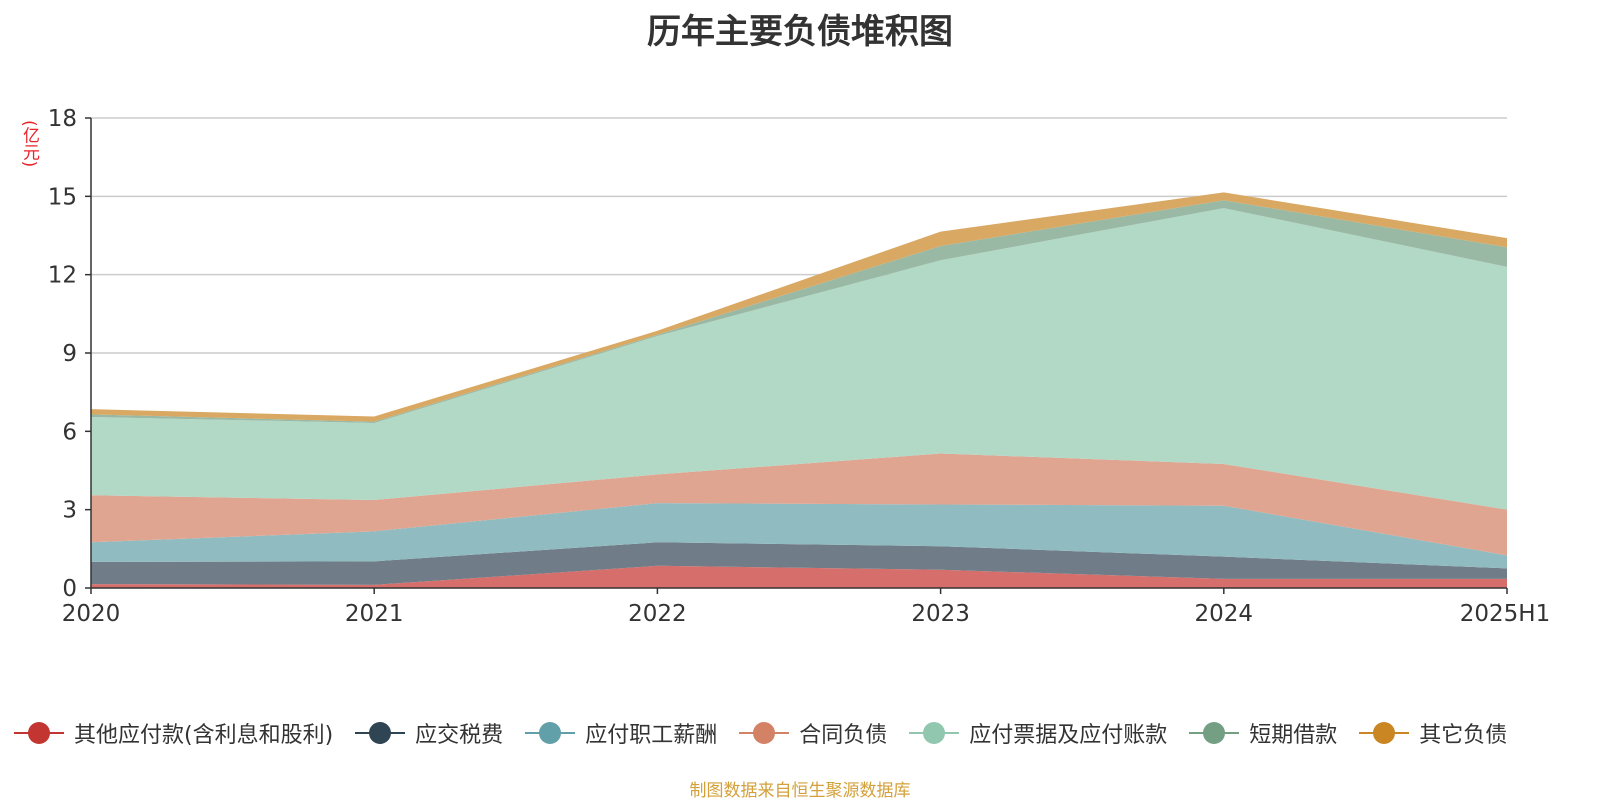 The height and width of the screenshot is (801, 1600). What do you see at coordinates (1068, 735) in the screenshot?
I see `legend-label: 应付票据及应付账款` at bounding box center [1068, 735].